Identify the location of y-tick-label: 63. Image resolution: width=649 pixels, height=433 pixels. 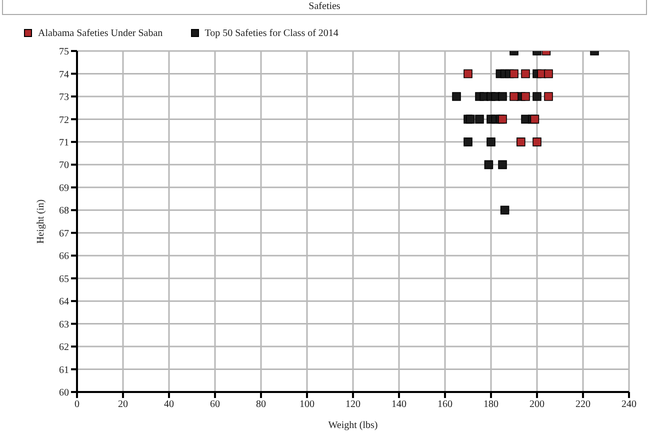
(64, 324).